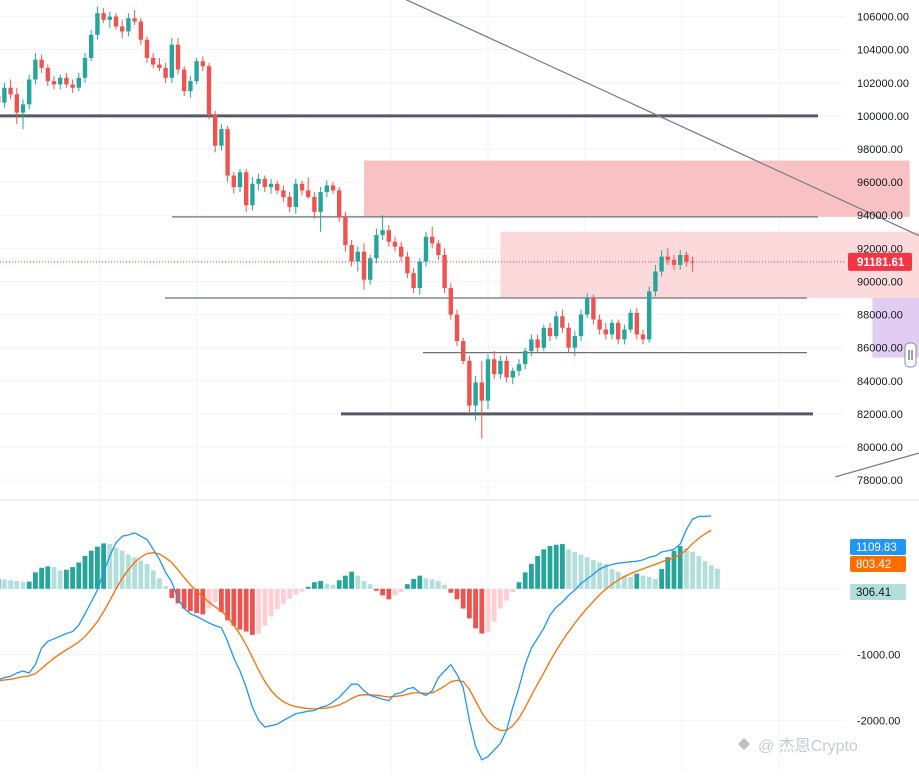  What do you see at coordinates (880, 216) in the screenshot?
I see `price-tick-label: 94000.00` at bounding box center [880, 216].